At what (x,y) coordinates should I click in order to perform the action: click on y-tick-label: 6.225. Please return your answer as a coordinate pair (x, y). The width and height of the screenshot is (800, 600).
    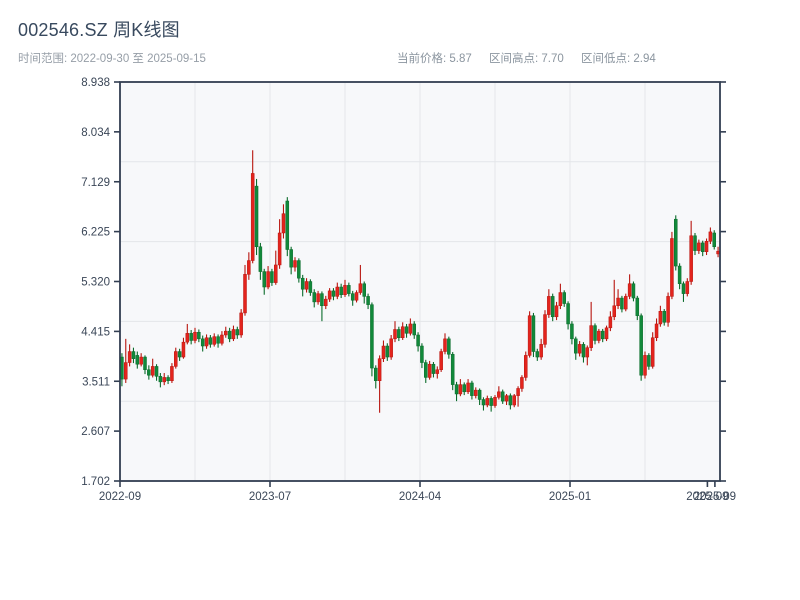
    Looking at the image, I should click on (95, 233).